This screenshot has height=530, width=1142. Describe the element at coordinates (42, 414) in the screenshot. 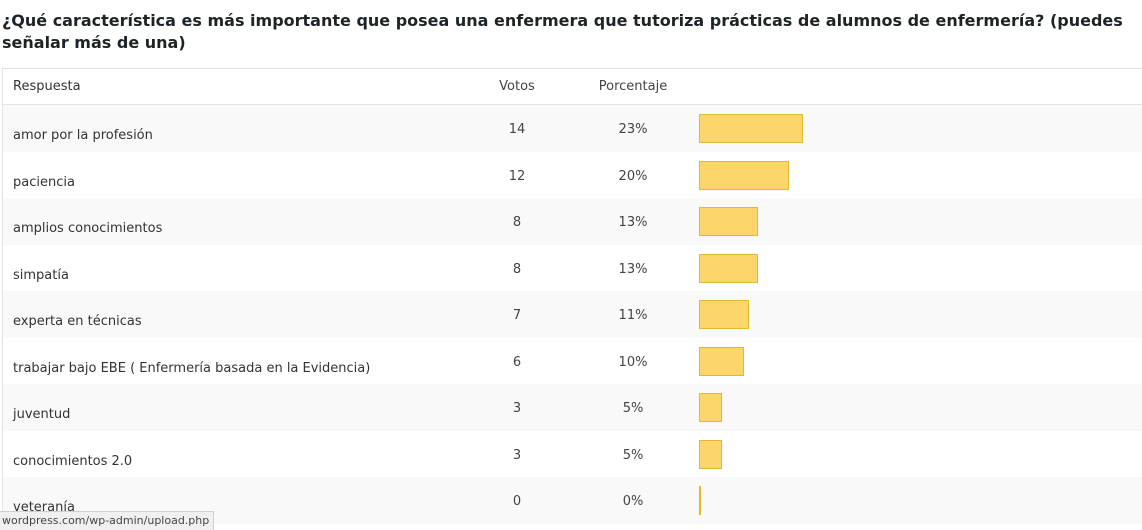

I see `answer-label: juventud` at that location.